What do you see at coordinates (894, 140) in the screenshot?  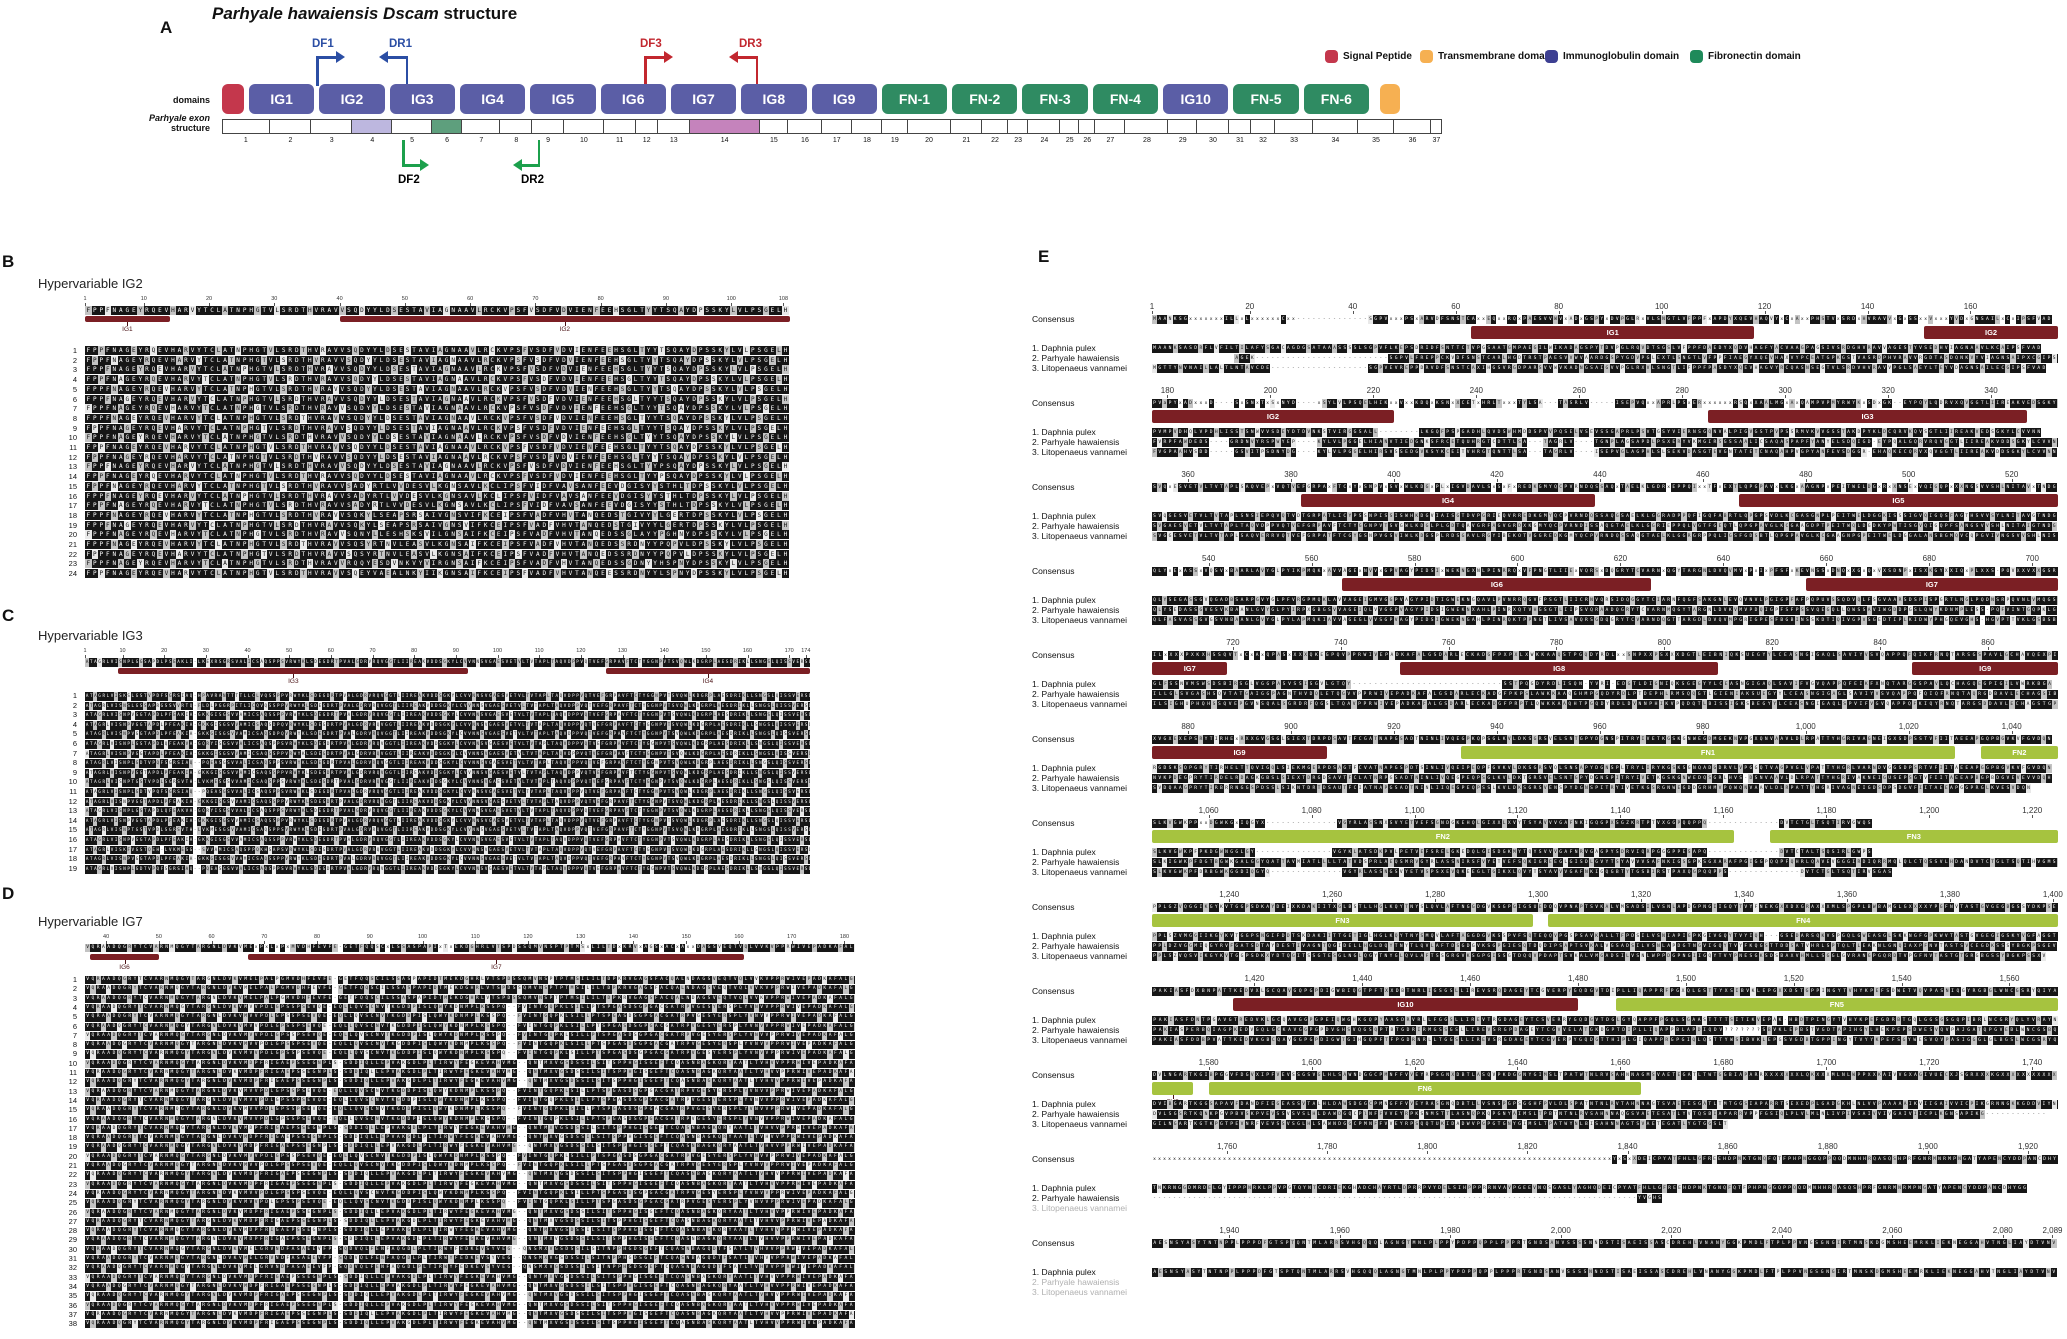 I see `exon-number: 19` at bounding box center [894, 140].